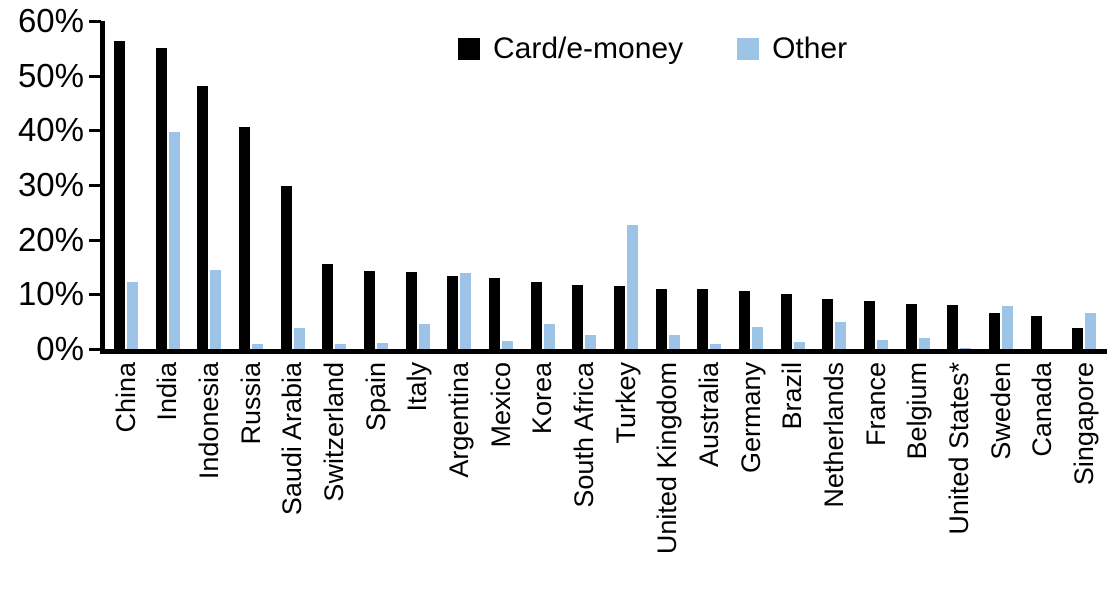  What do you see at coordinates (334, 432) in the screenshot?
I see `x-axis-label: Switzerland` at bounding box center [334, 432].